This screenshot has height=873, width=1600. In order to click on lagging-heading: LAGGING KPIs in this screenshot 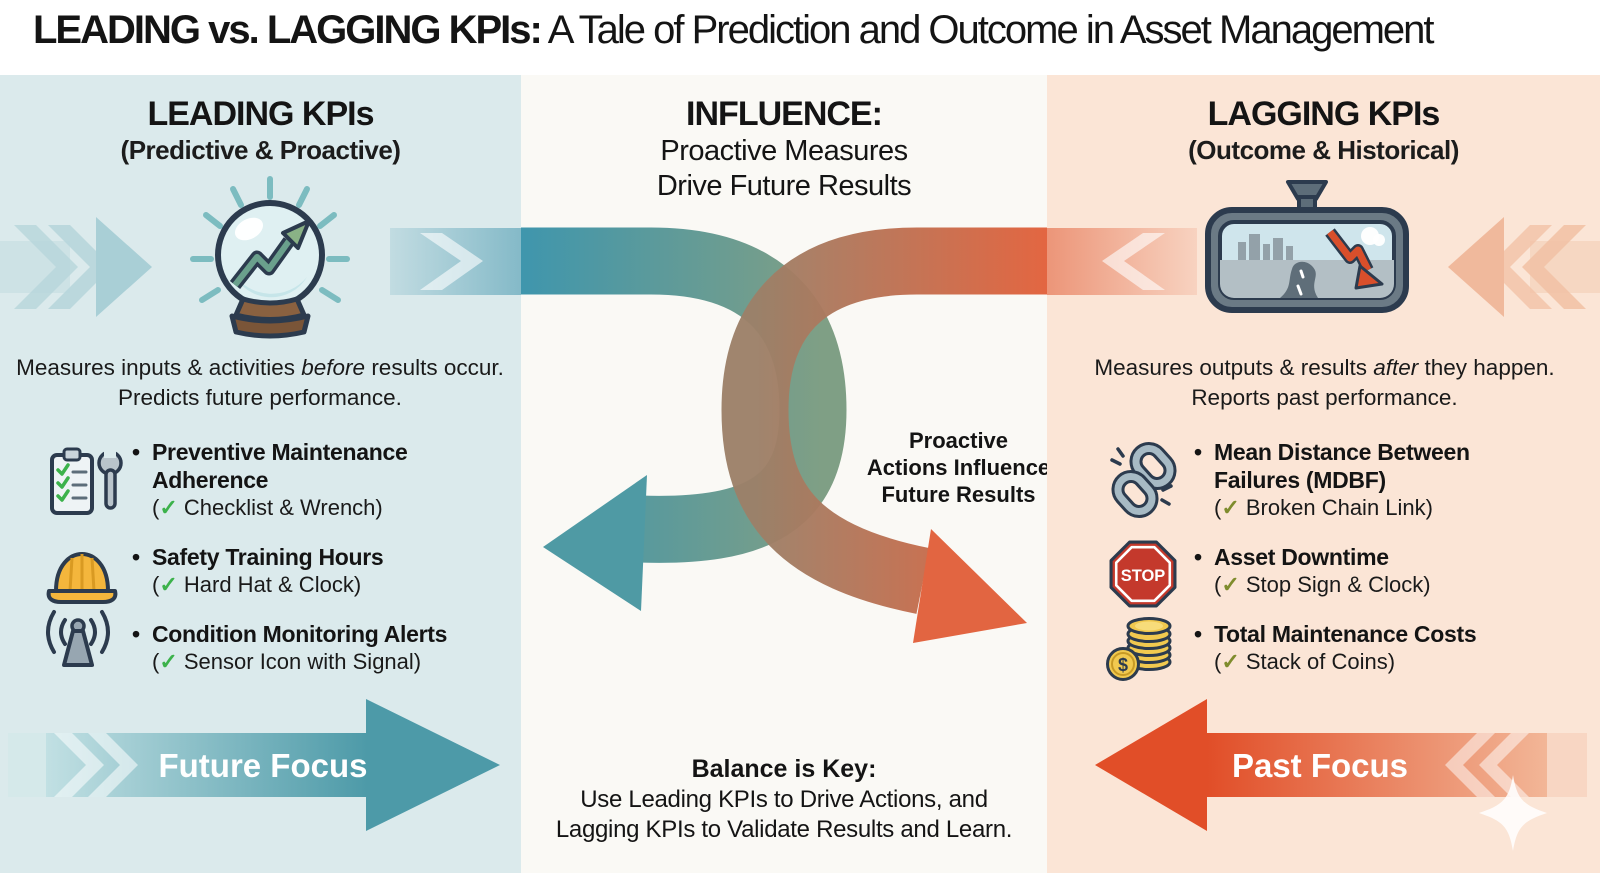, I will do `click(1324, 114)`.